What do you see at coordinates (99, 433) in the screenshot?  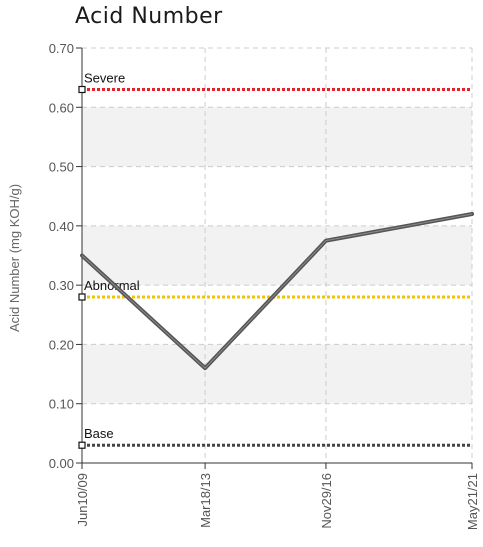 I see `ref-label-base: Base` at bounding box center [99, 433].